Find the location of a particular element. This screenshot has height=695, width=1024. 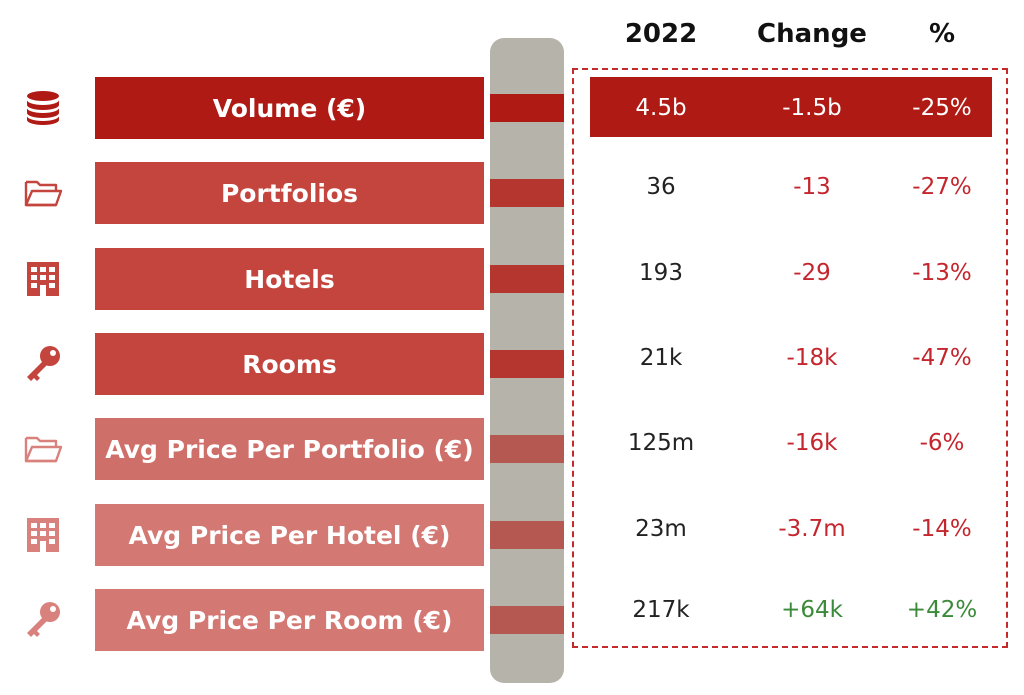

value-cell: 217k is located at coordinates (661, 610).